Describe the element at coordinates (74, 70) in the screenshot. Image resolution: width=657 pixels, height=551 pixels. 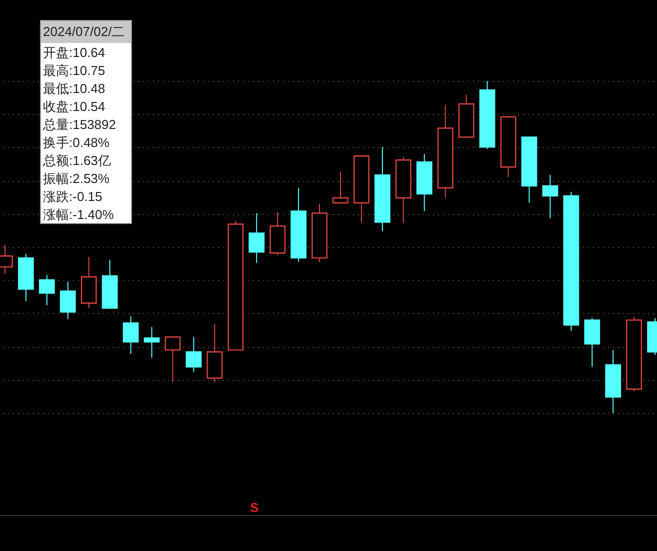
I see `text: 最高:10.75` at that location.